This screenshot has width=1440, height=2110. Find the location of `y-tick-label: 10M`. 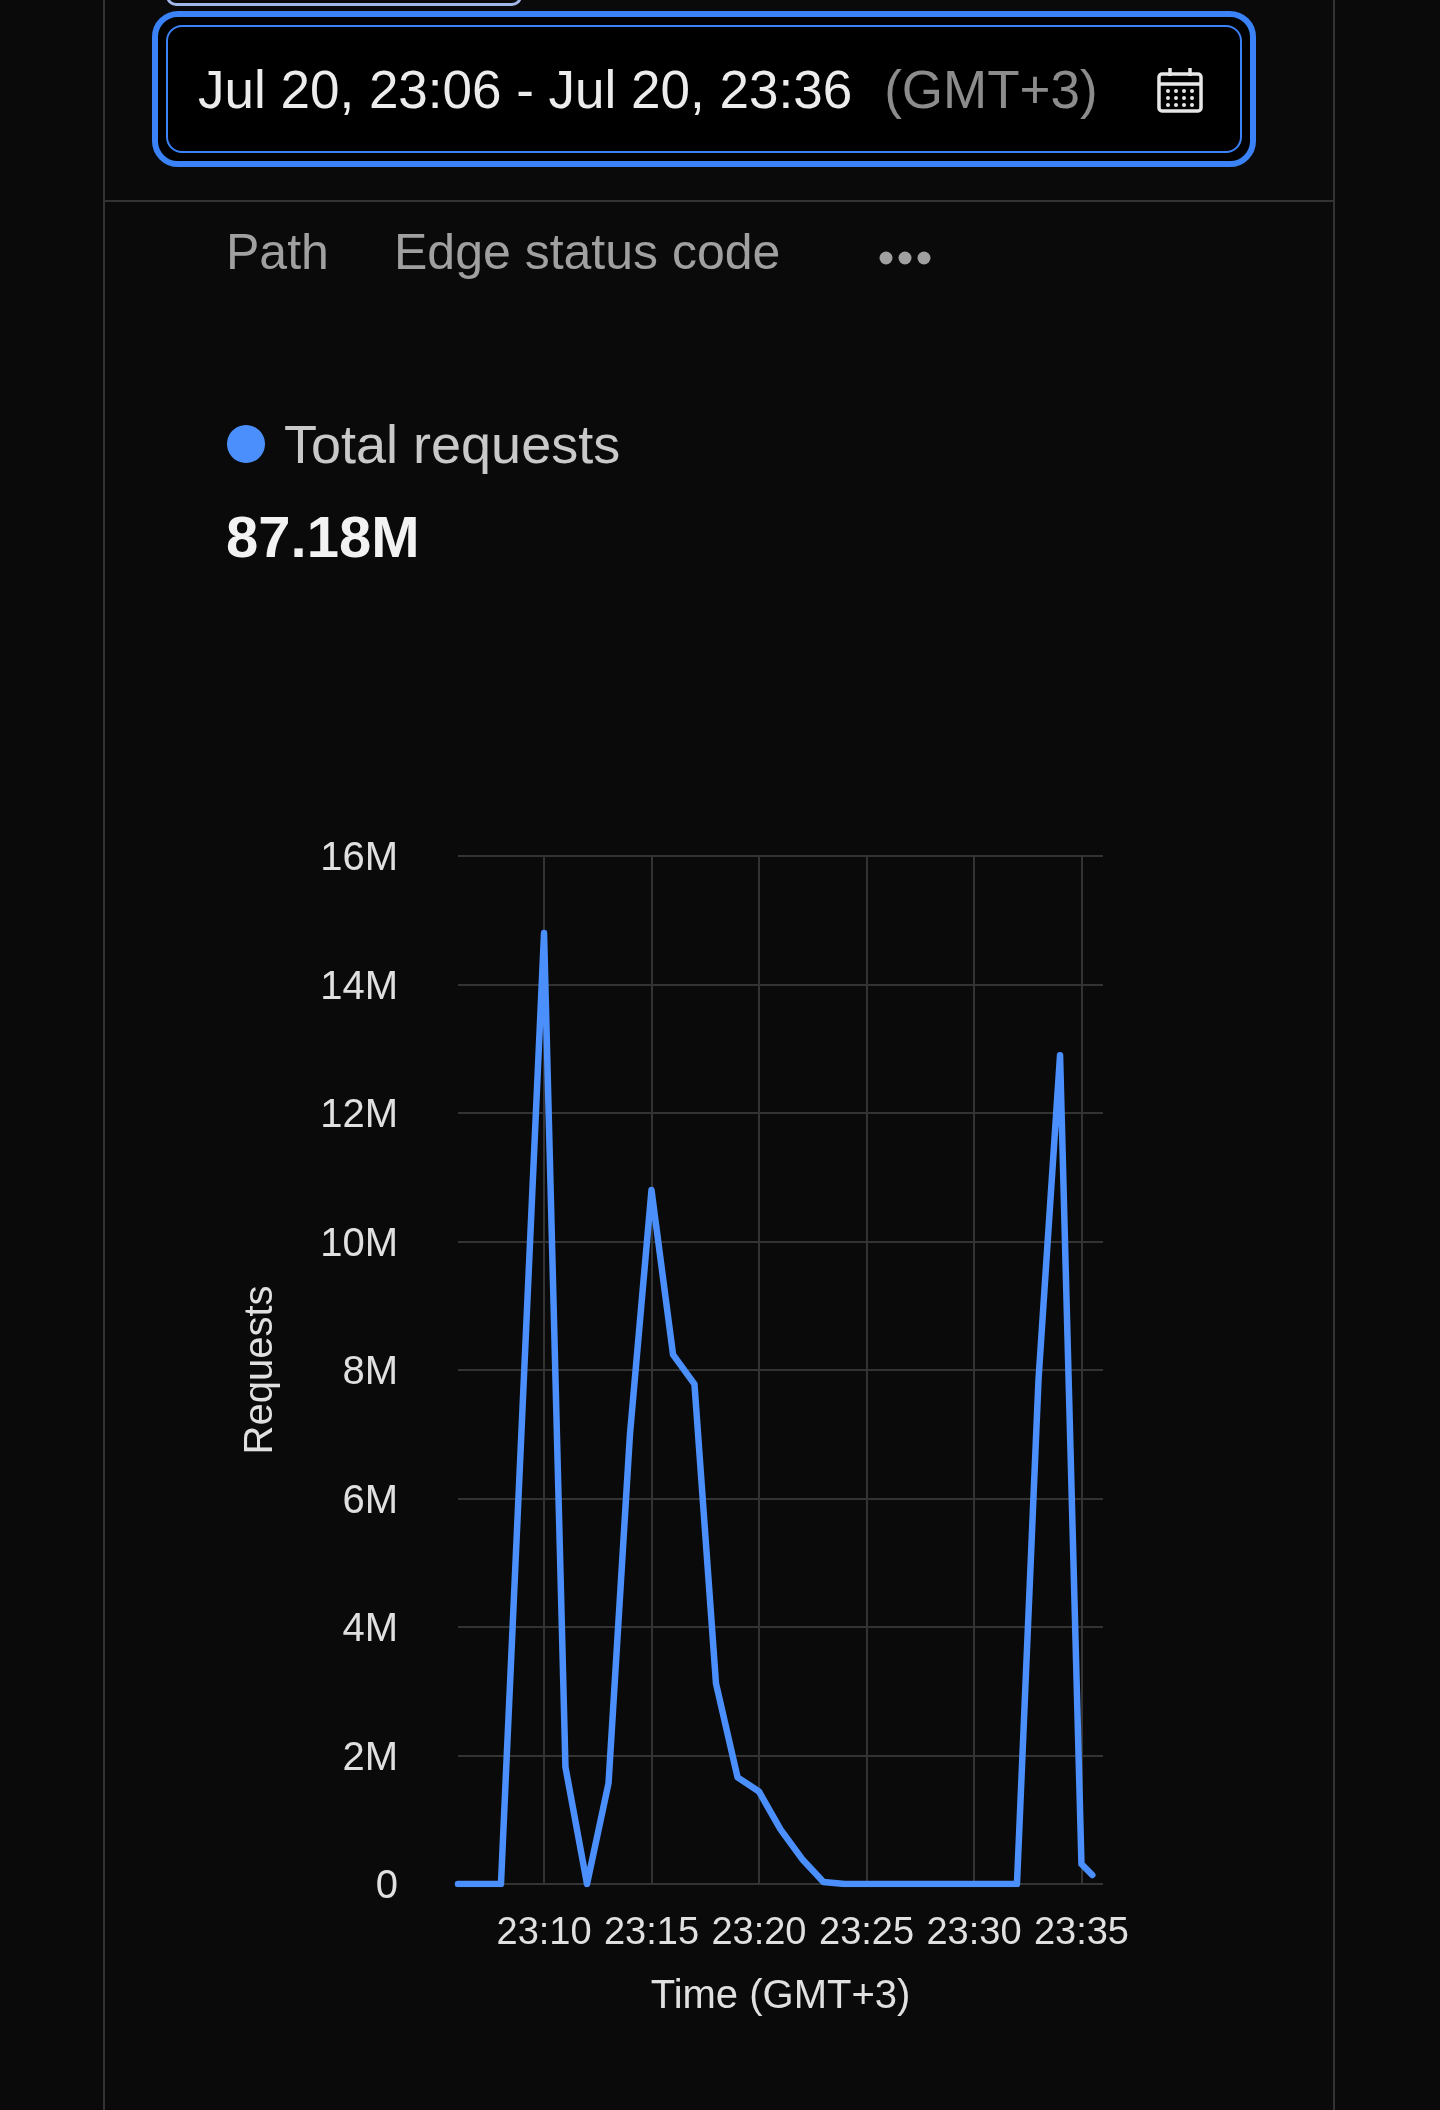

y-tick-label: 10M is located at coordinates (359, 1241).